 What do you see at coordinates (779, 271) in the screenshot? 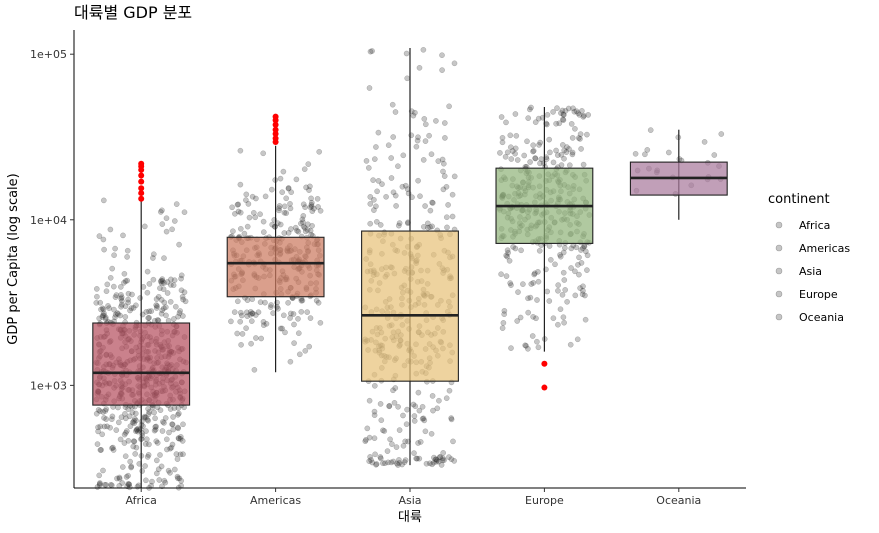
I see `legend-key-asia` at bounding box center [779, 271].